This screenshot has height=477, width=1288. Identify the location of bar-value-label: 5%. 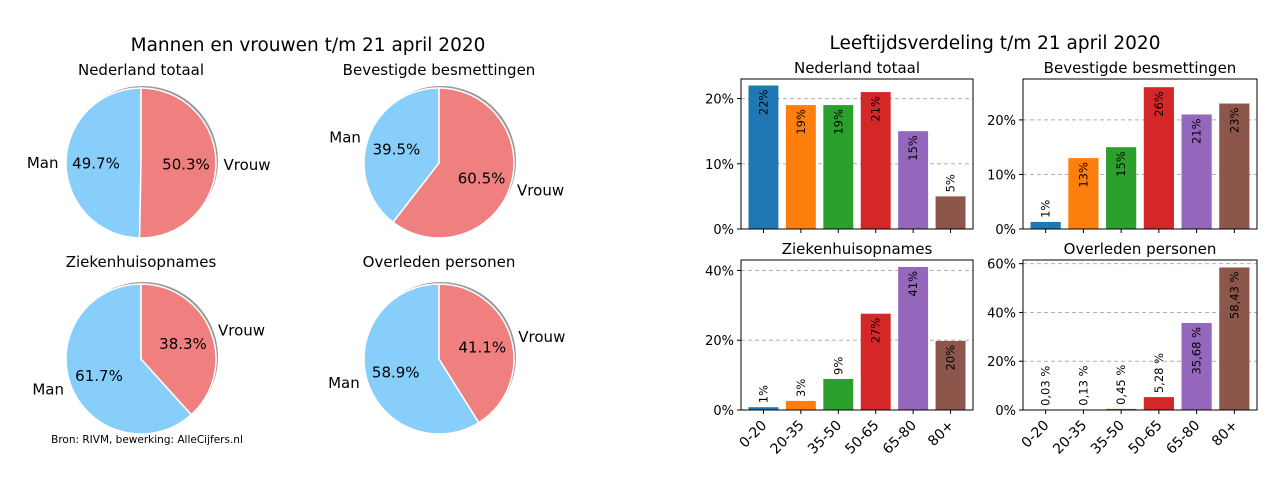
(951, 183).